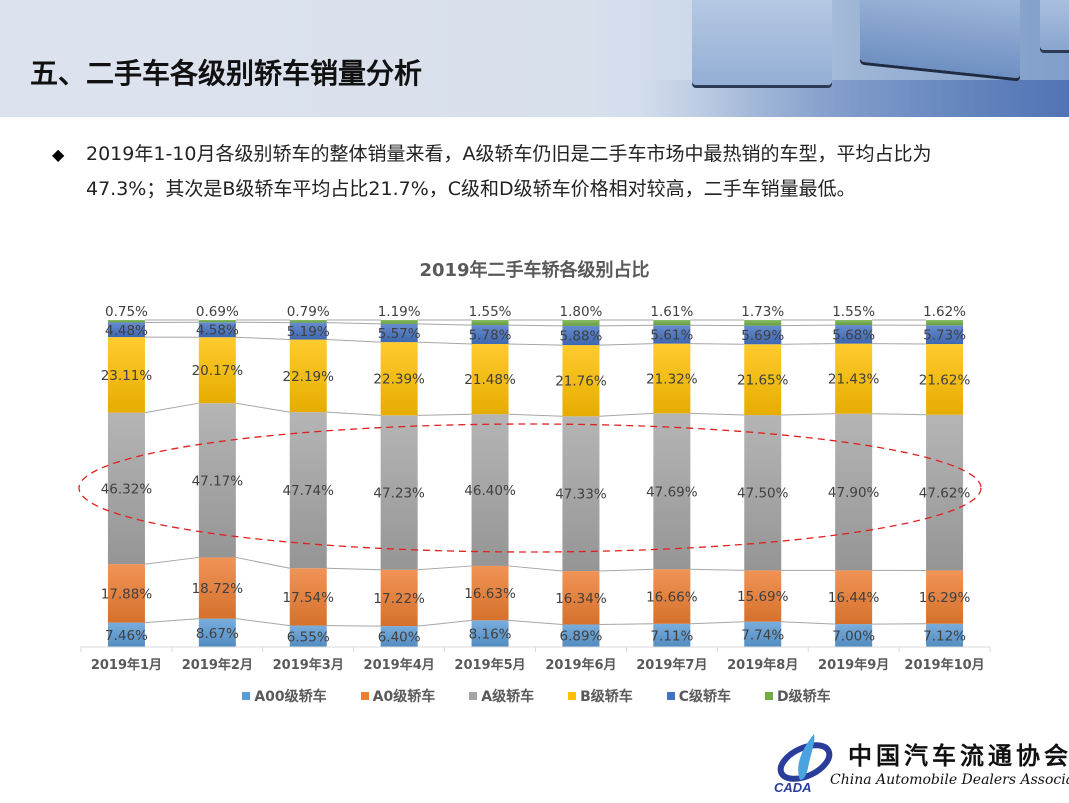  I want to click on header-banner: 五、二手车各级别轿车销量分析, so click(534, 58).